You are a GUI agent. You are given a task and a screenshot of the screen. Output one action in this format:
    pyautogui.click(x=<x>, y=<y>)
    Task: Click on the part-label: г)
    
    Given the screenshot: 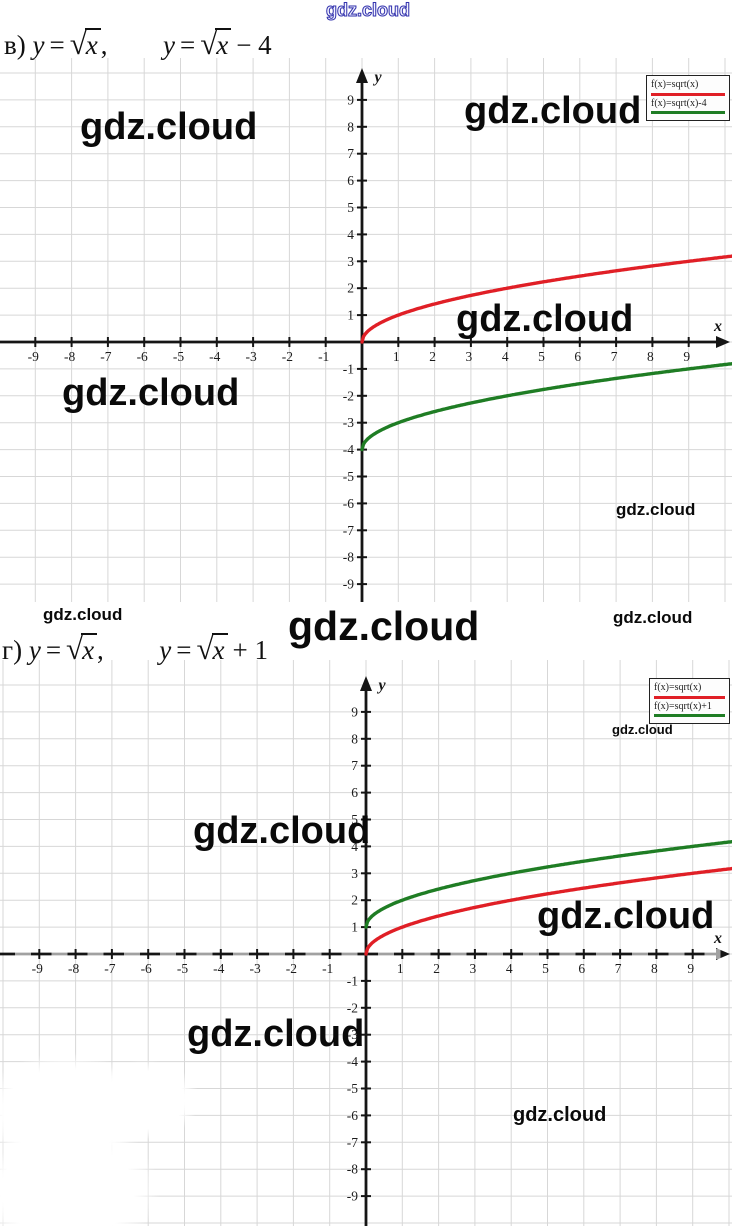 What is the action you would take?
    pyautogui.click(x=12, y=650)
    